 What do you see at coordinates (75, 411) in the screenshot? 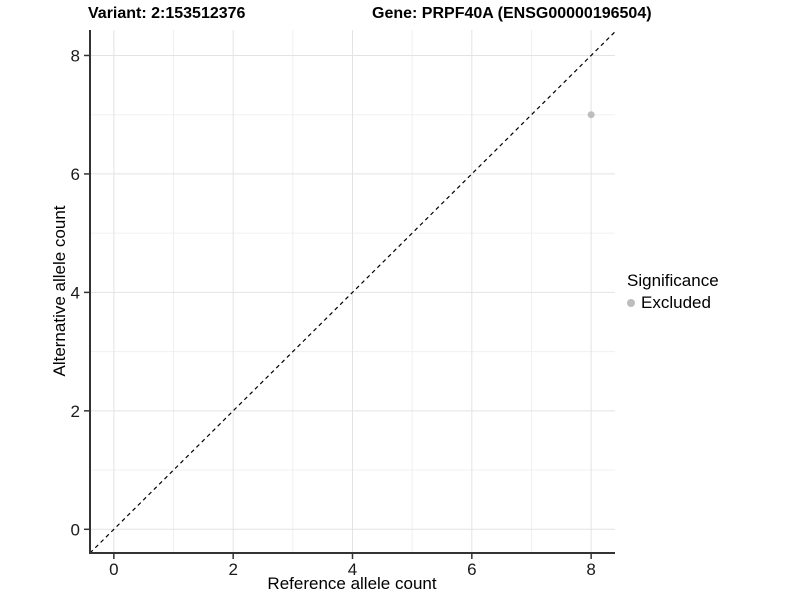
I see `y-tick-label: 2` at bounding box center [75, 411].